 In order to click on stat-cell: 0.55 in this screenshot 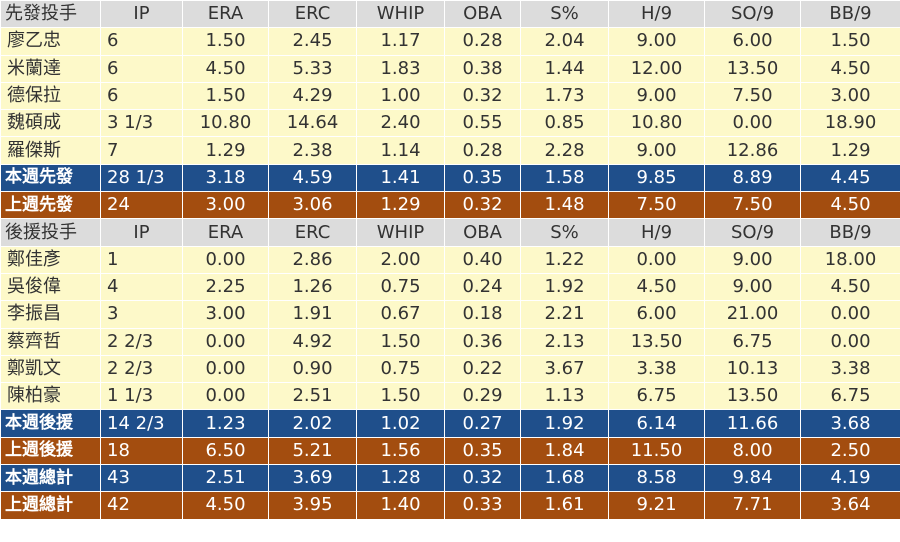, I will do `click(482, 123)`.